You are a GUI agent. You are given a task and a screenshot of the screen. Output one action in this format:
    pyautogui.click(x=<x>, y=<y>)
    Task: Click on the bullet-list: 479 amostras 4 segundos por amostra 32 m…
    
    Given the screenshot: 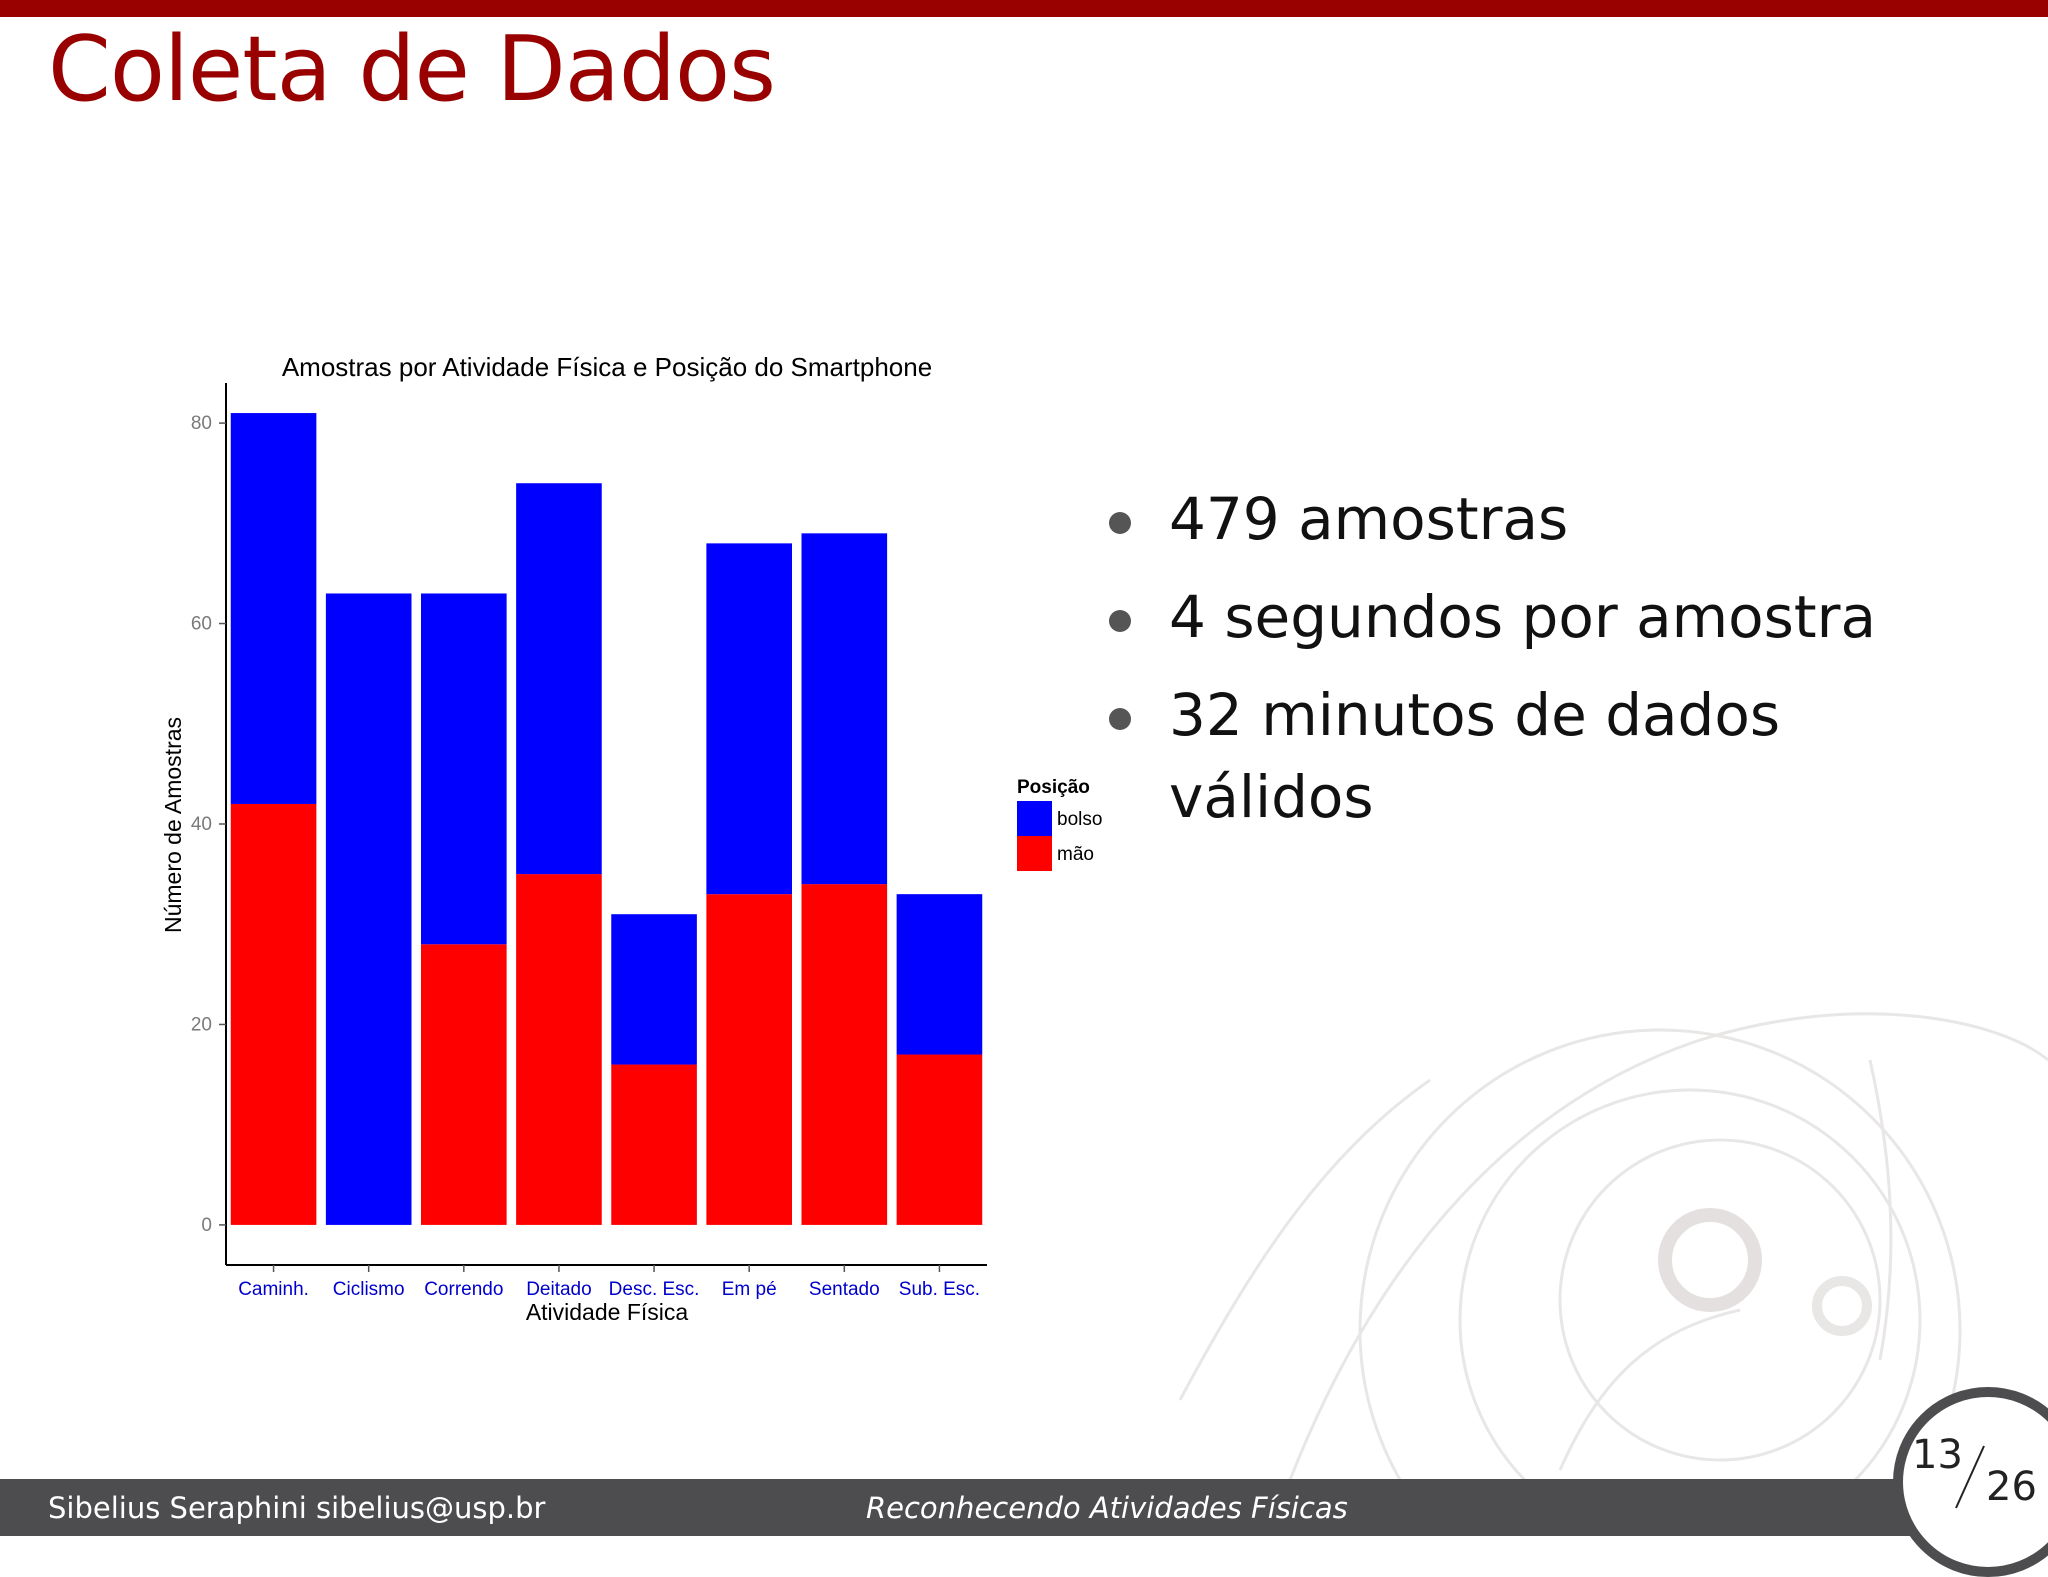 What is the action you would take?
    pyautogui.click(x=1518, y=666)
    